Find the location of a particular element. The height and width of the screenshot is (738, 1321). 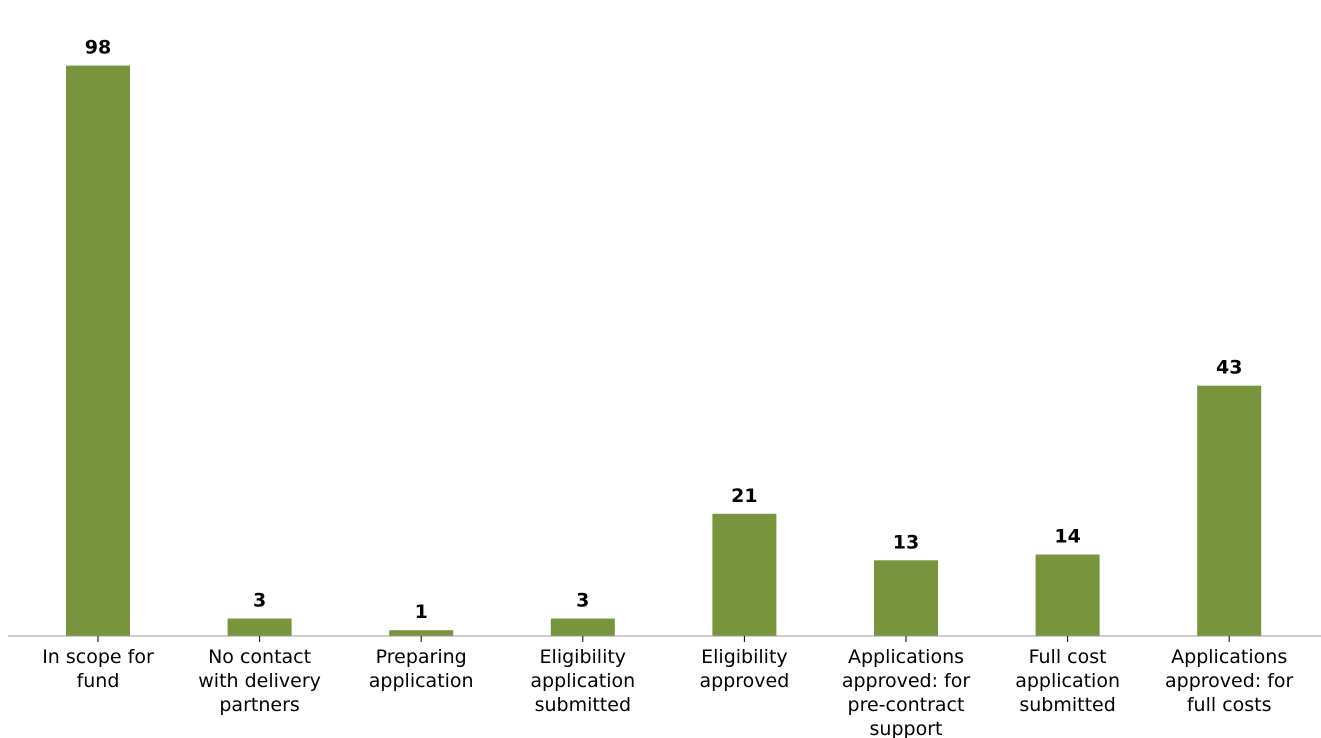

x-tick-label: Full cost application submitted is located at coordinates (1067, 681).